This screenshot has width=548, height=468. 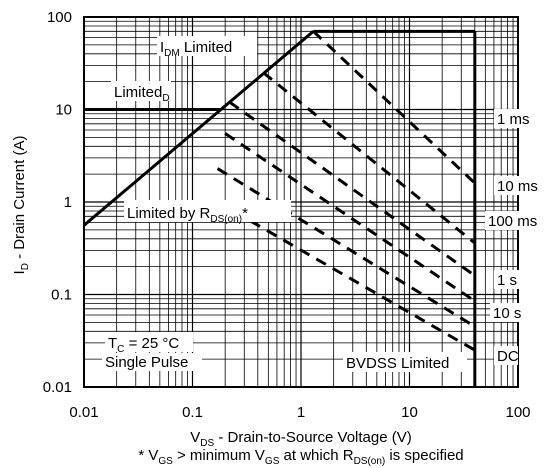 What do you see at coordinates (517, 412) in the screenshot?
I see `x-tick-label: 100` at bounding box center [517, 412].